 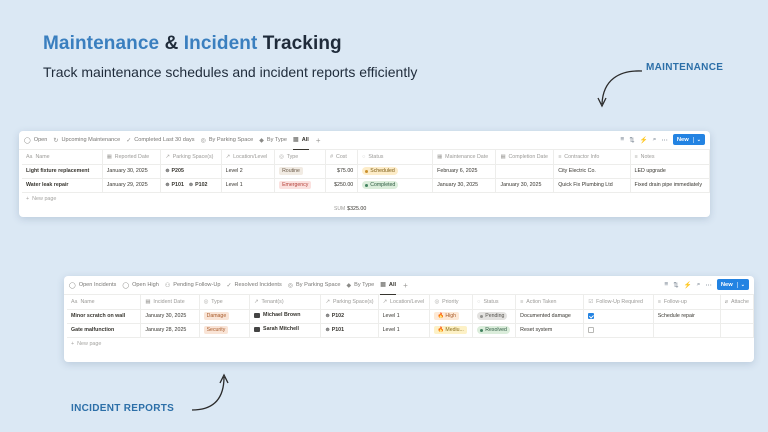 I want to click on completion-date: January 30, 2025, so click(x=525, y=185).